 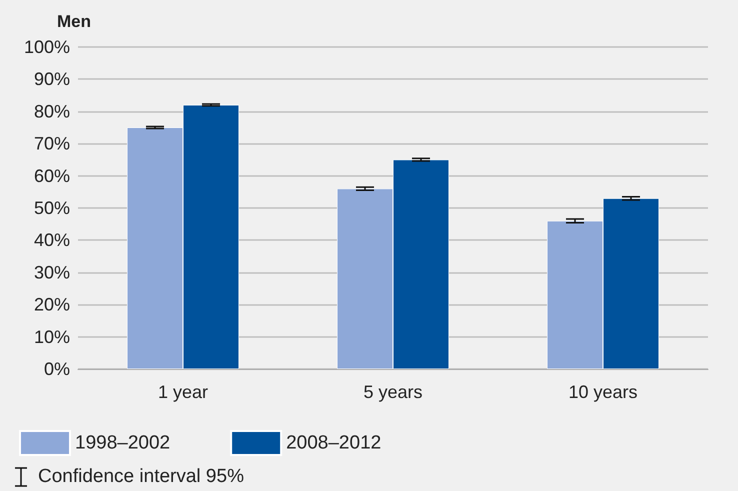 I want to click on y-tick-label: 90%, so click(x=52, y=79).